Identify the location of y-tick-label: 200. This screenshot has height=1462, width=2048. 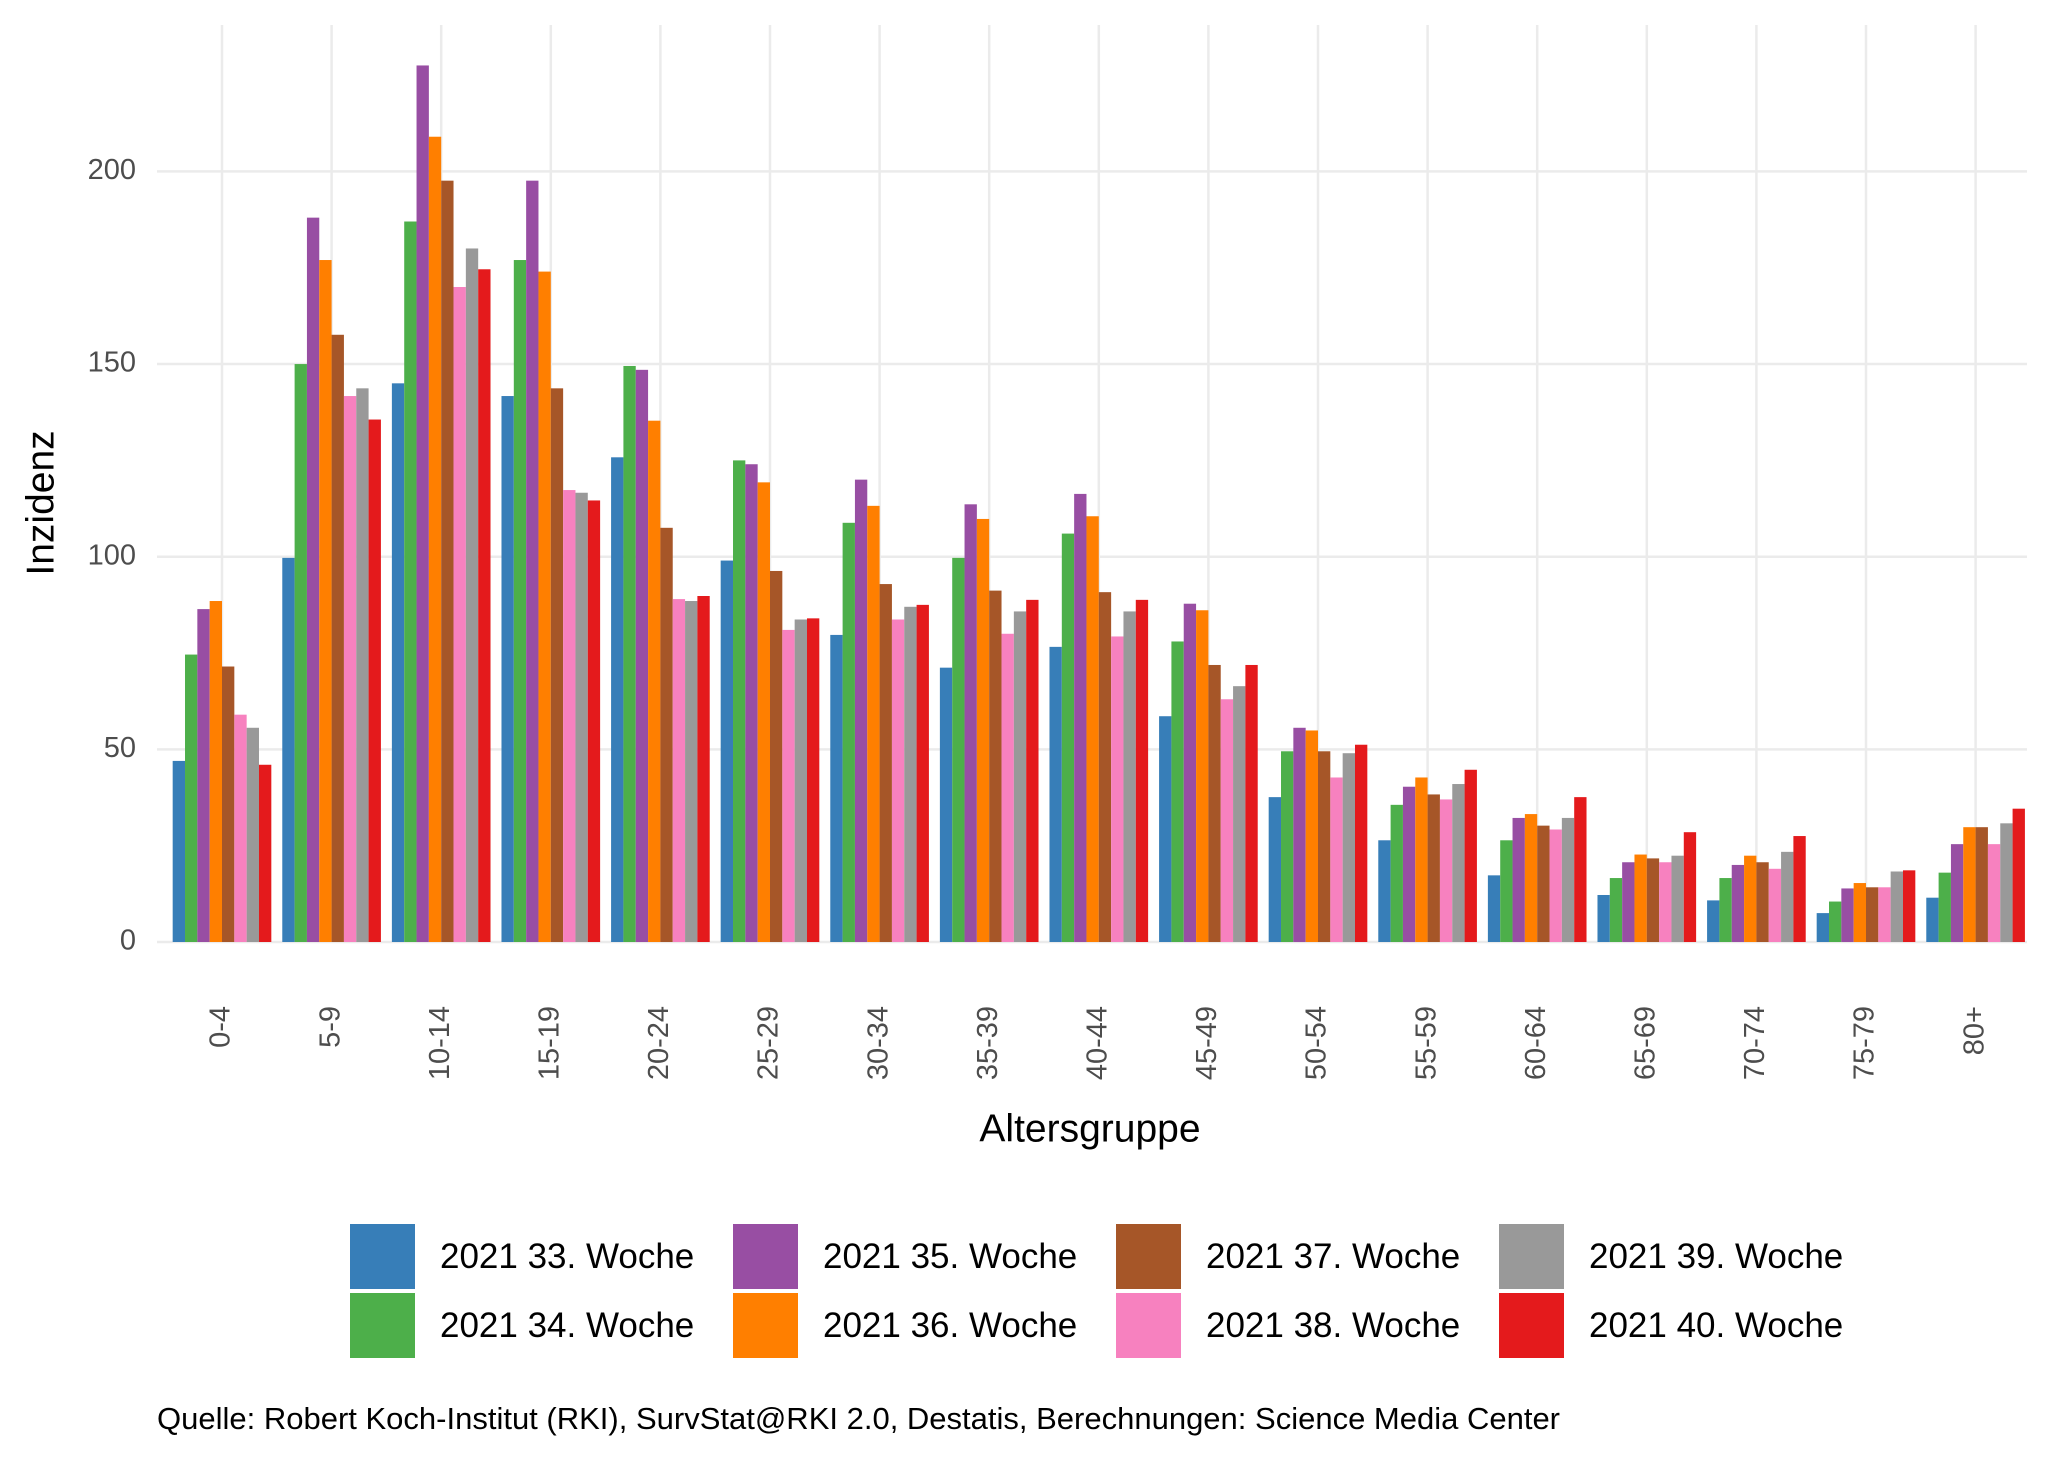
(112, 170).